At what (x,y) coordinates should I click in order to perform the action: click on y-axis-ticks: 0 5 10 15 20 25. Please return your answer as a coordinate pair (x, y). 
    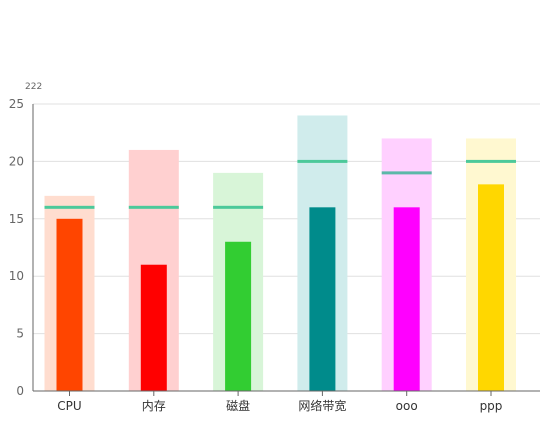
    Looking at the image, I should click on (16, 247).